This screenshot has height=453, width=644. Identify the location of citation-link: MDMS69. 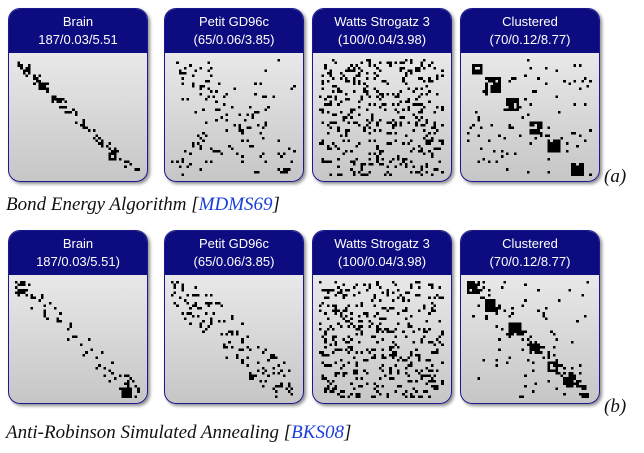
(235, 204).